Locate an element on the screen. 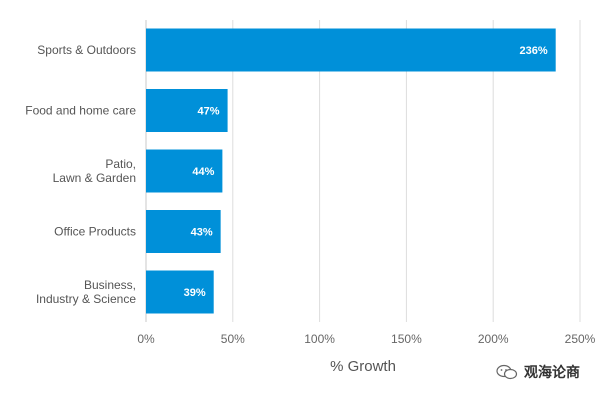 The width and height of the screenshot is (600, 400). category-label-1: Food and home care is located at coordinates (80, 111).